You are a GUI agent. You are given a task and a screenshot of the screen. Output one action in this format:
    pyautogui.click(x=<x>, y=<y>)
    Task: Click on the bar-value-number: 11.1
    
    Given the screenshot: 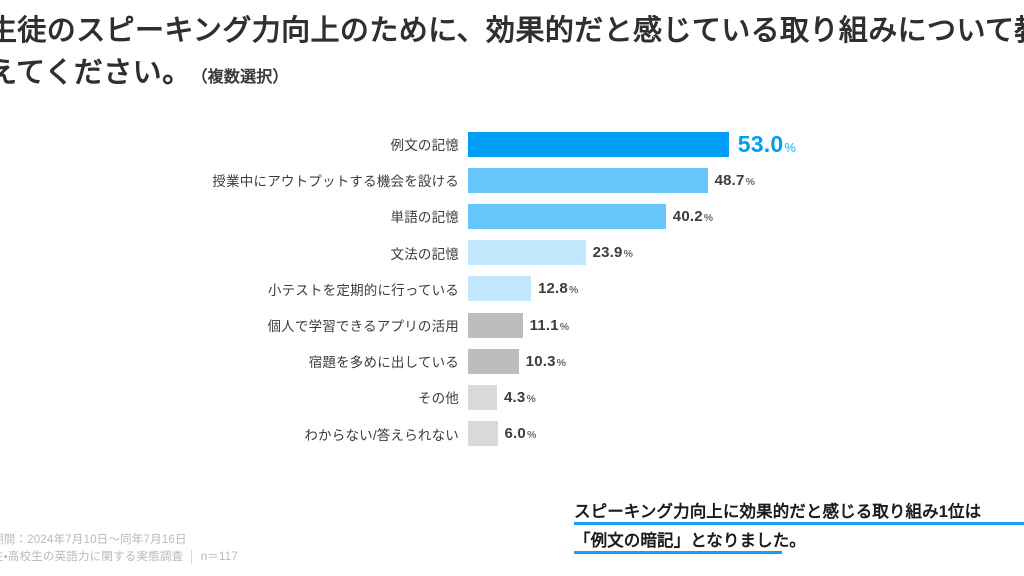 What is the action you would take?
    pyautogui.click(x=544, y=325)
    